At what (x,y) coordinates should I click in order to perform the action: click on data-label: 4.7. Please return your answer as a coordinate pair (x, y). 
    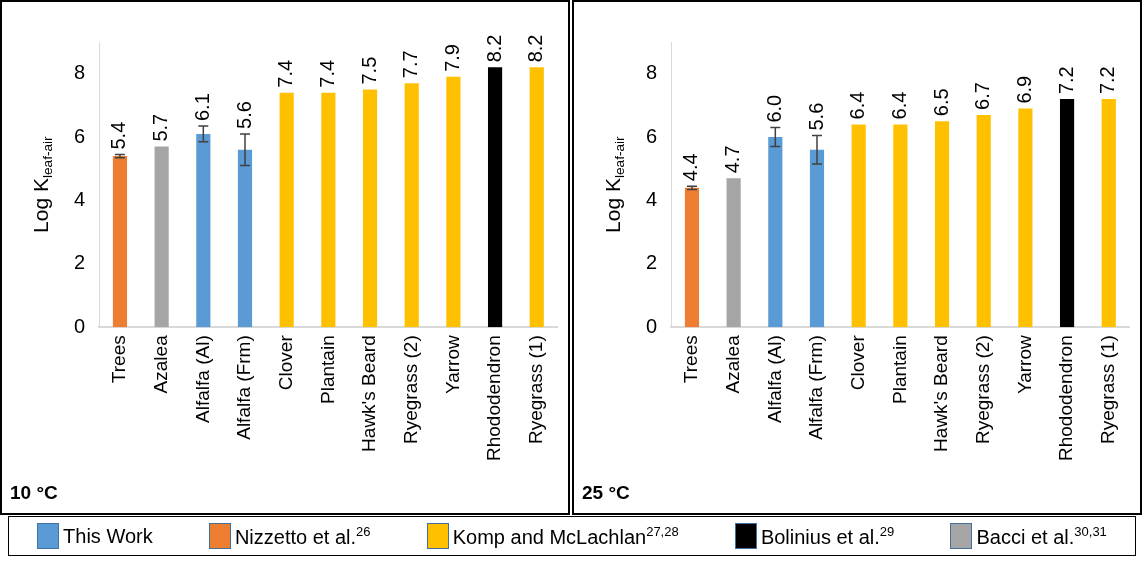
    Looking at the image, I should click on (732, 159).